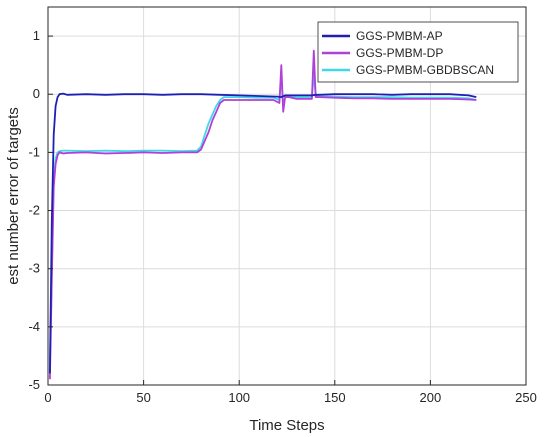 This screenshot has width=550, height=437. Describe the element at coordinates (399, 36) in the screenshot. I see `legend-label-ap: GGS-PMBM-AP` at that location.